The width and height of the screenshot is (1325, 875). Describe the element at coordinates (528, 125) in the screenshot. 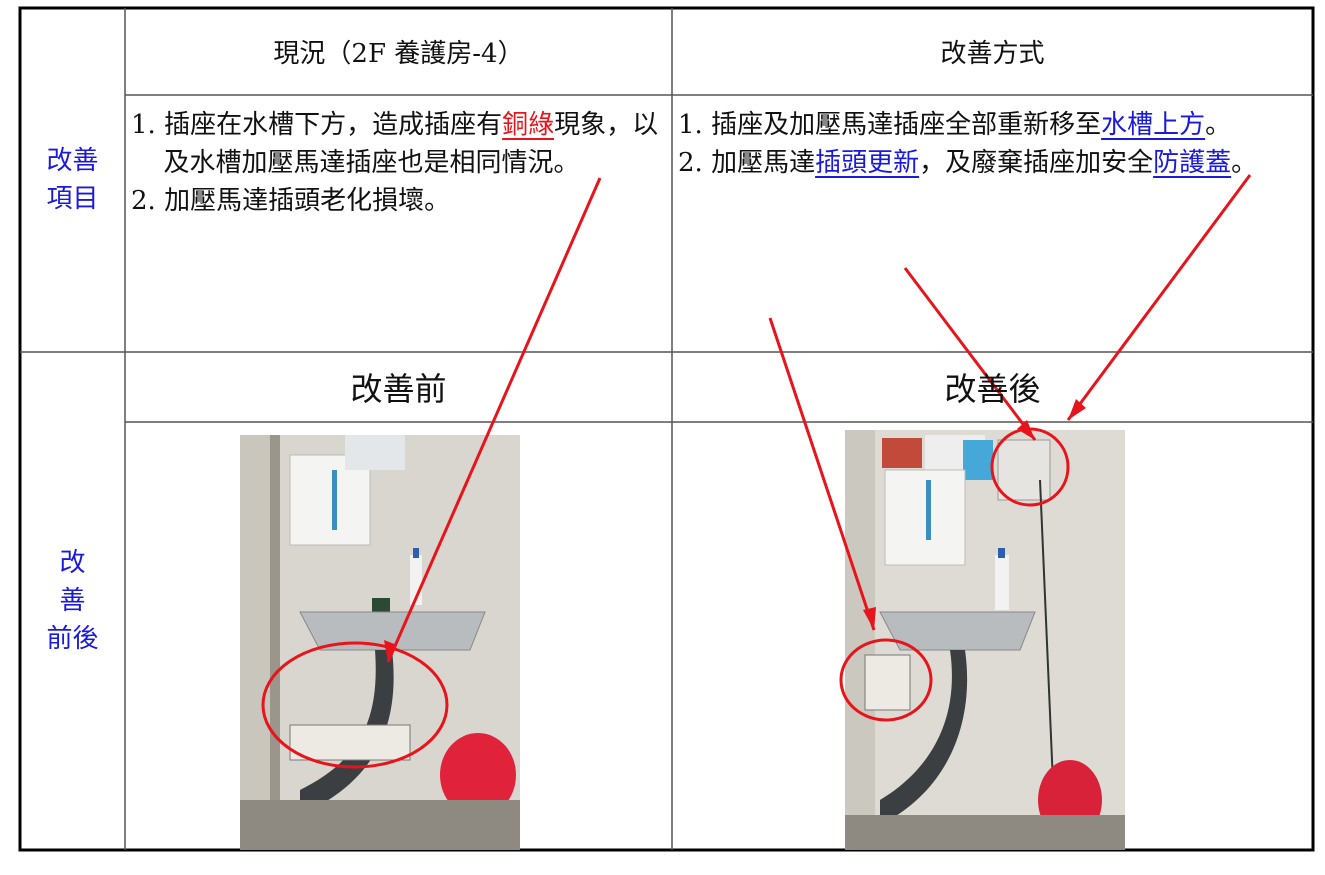

I see `highlight-text: 銅綠` at that location.